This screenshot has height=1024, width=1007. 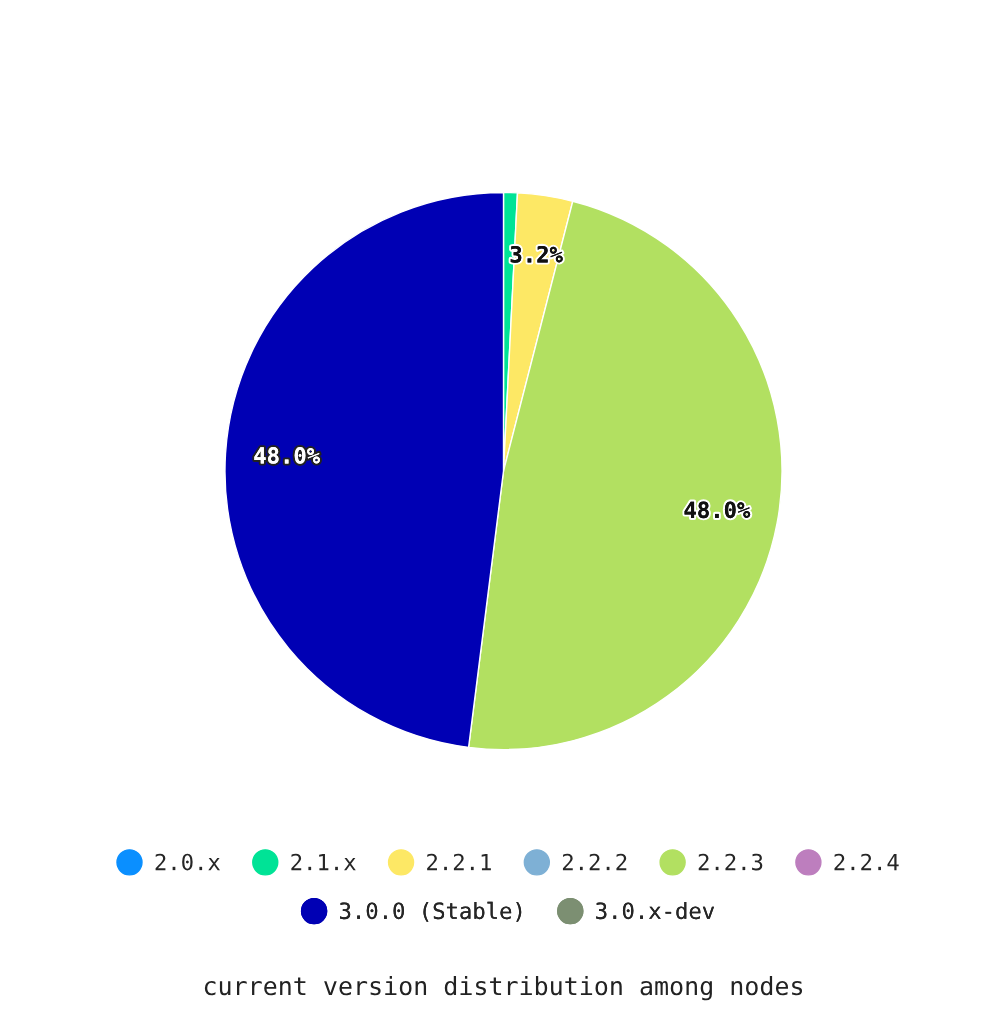 What do you see at coordinates (730, 862) in the screenshot?
I see `legend-label: 2.2.3` at bounding box center [730, 862].